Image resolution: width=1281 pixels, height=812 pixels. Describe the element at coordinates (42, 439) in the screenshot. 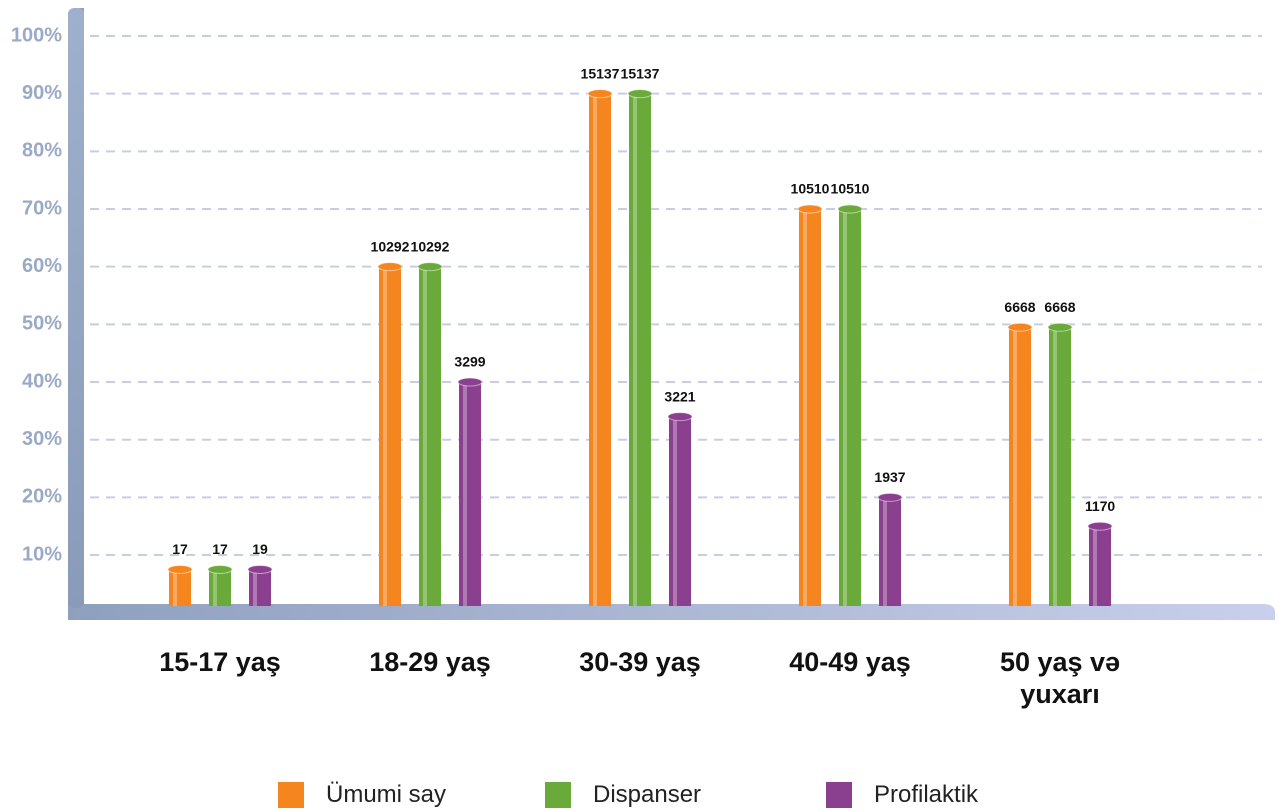

I see `y-tick-label: 30%` at that location.